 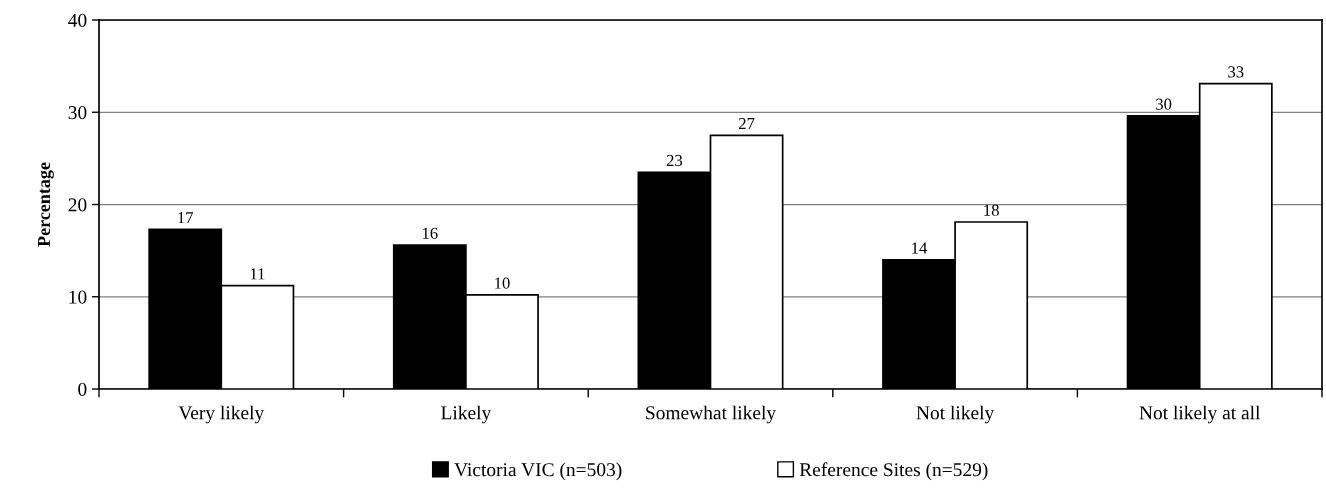 What do you see at coordinates (920, 248) in the screenshot?
I see `data-label: 14` at bounding box center [920, 248].